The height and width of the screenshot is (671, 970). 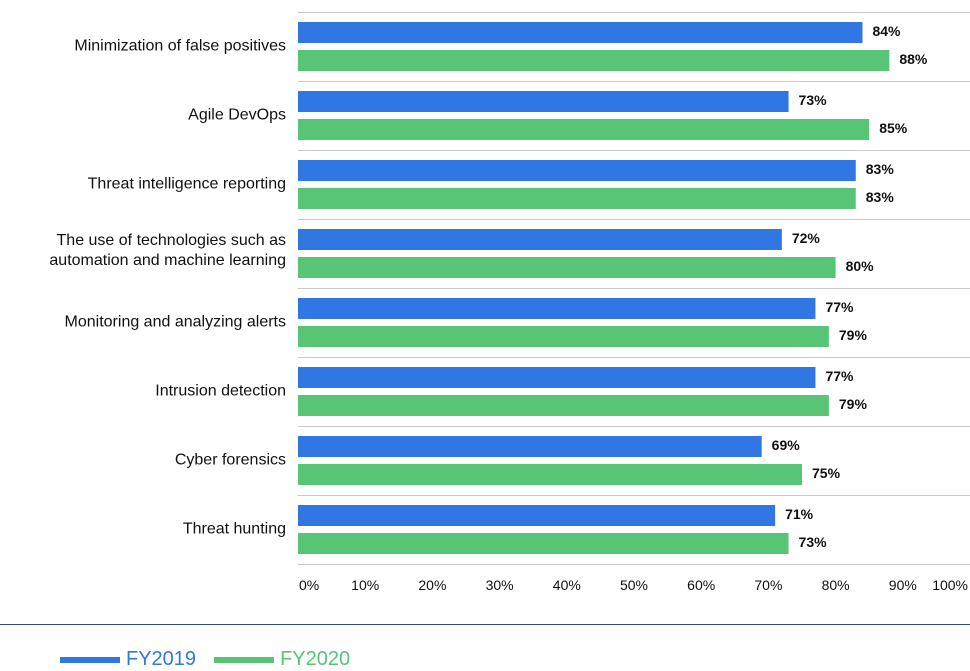 What do you see at coordinates (244, 659) in the screenshot?
I see `legend-swatch-fy2020` at bounding box center [244, 659].